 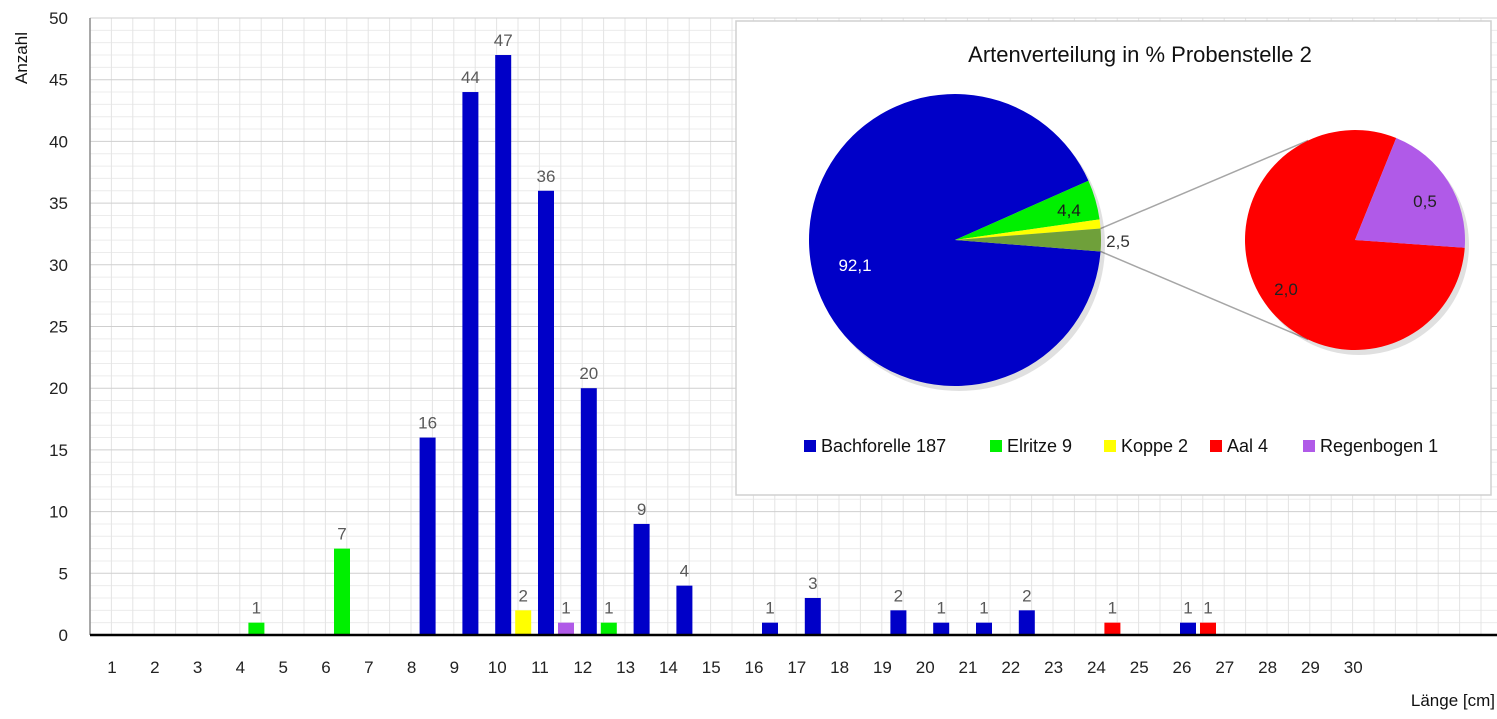 I want to click on pie-labels: 92,1 4,4 2,5 2,0 0,5, so click(x=1137, y=245).